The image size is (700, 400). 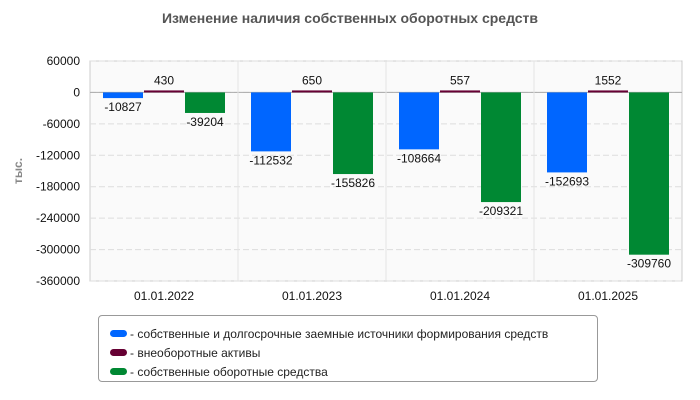 What do you see at coordinates (205, 122) in the screenshot?
I see `data-label: -39204` at bounding box center [205, 122].